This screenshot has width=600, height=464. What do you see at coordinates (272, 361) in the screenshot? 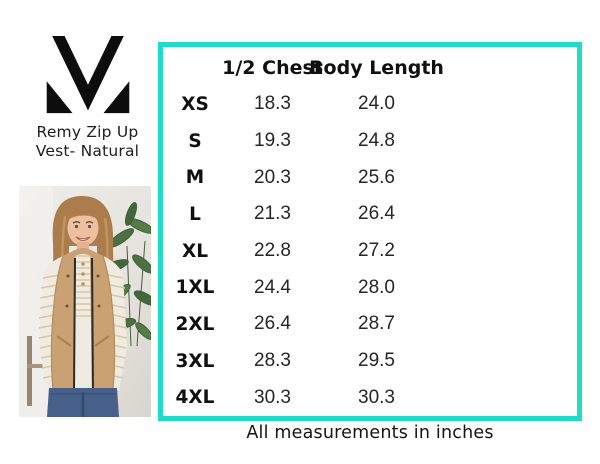
I see `half-chest-value: 28.3` at bounding box center [272, 361].